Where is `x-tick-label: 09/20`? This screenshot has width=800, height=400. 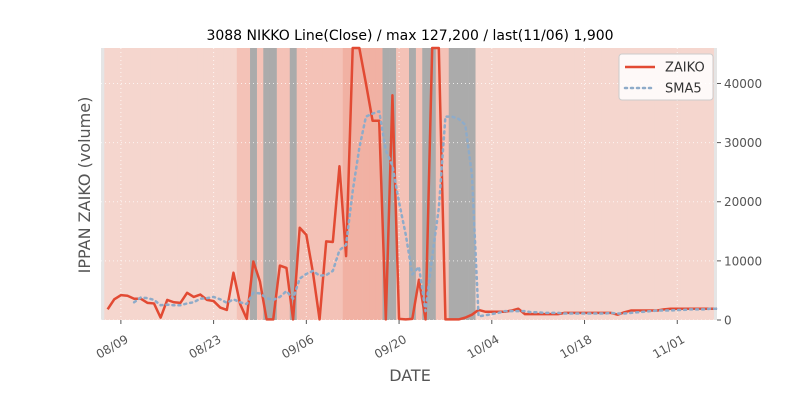 x-tick-label: 09/20 is located at coordinates (390, 346).